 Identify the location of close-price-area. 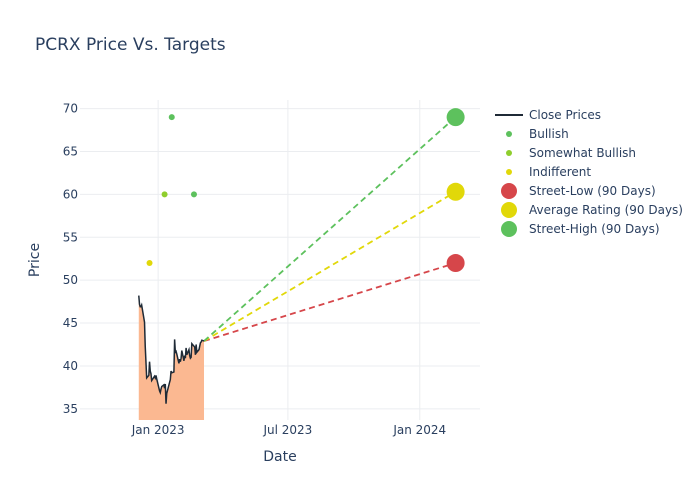
(171, 357).